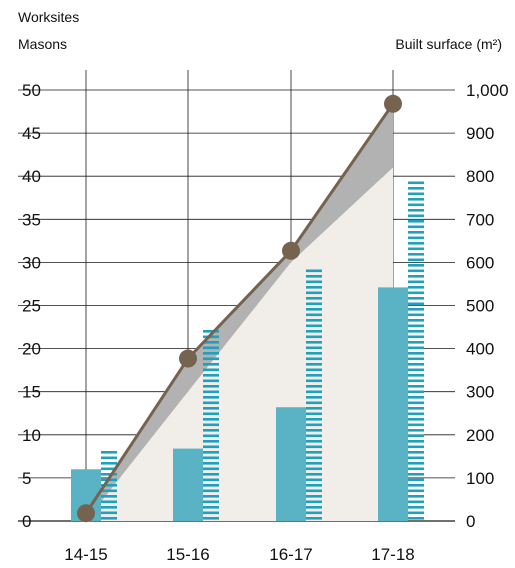 The width and height of the screenshot is (515, 568). I want to click on left-tick-label: 5, so click(26, 478).